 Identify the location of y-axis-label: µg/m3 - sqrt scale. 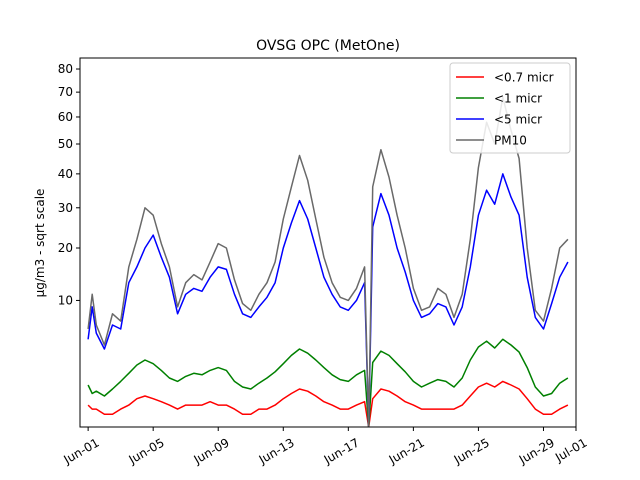
(40, 243).